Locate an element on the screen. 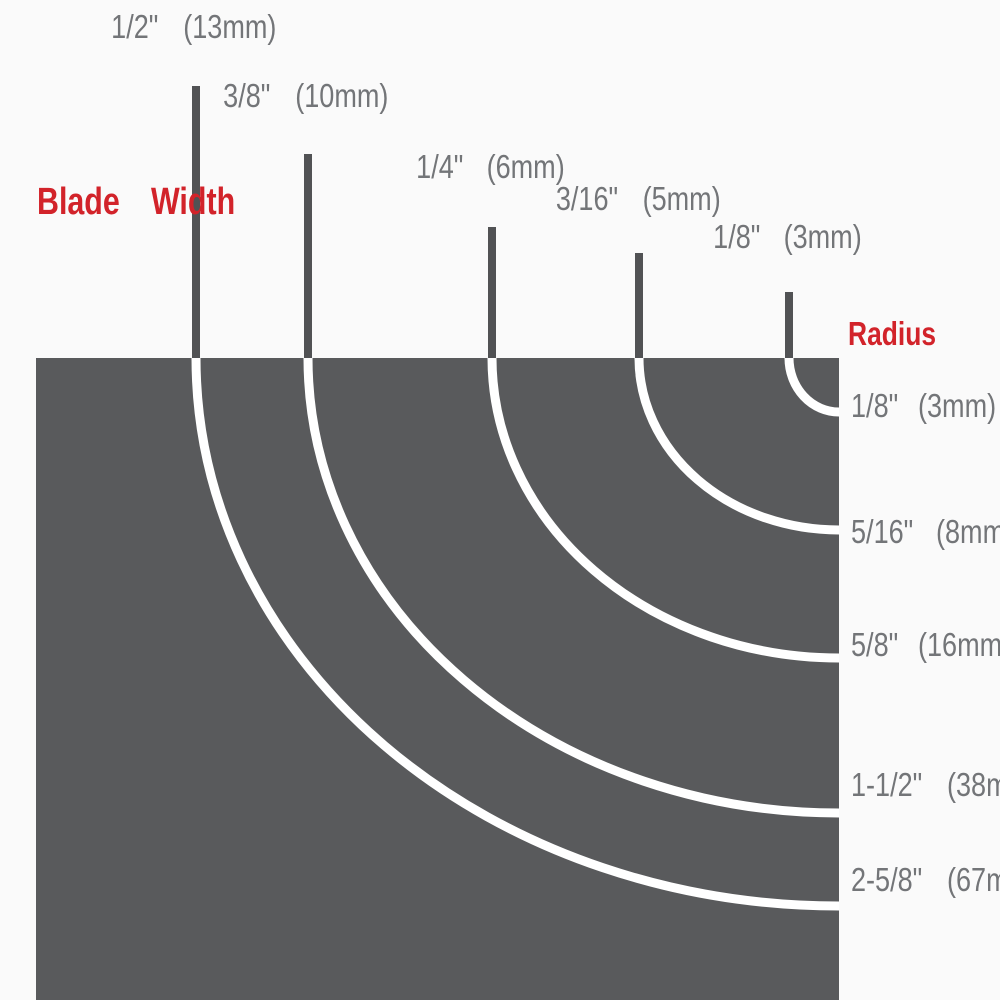 This screenshot has width=1000, height=1000. radius-label-eighth-inch: 1/8" (3mm) is located at coordinates (925, 406).